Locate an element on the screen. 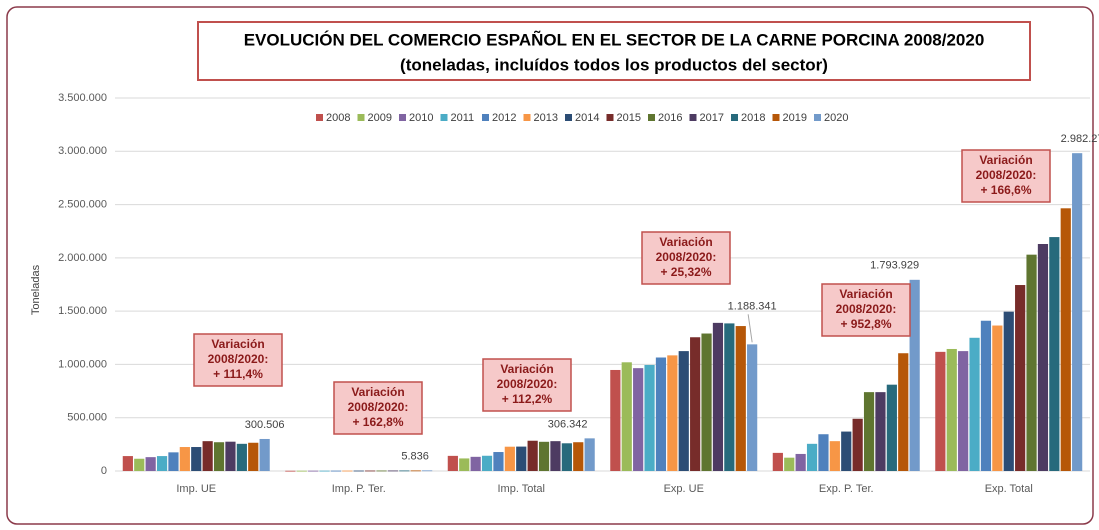 This screenshot has width=1099, height=530. data-label: 300.506 is located at coordinates (265, 425).